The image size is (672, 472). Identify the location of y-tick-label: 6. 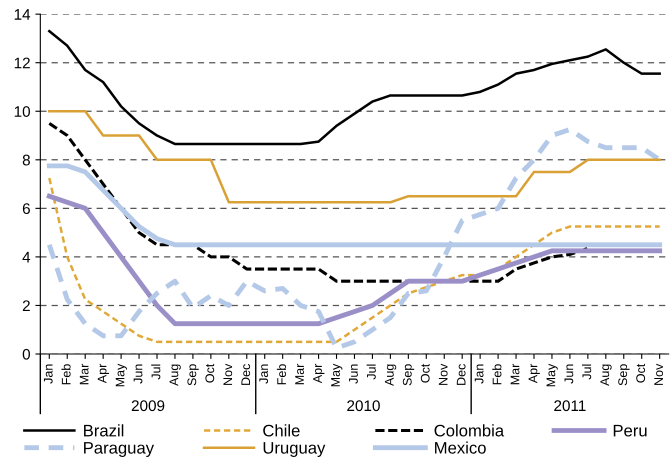
(26, 208).